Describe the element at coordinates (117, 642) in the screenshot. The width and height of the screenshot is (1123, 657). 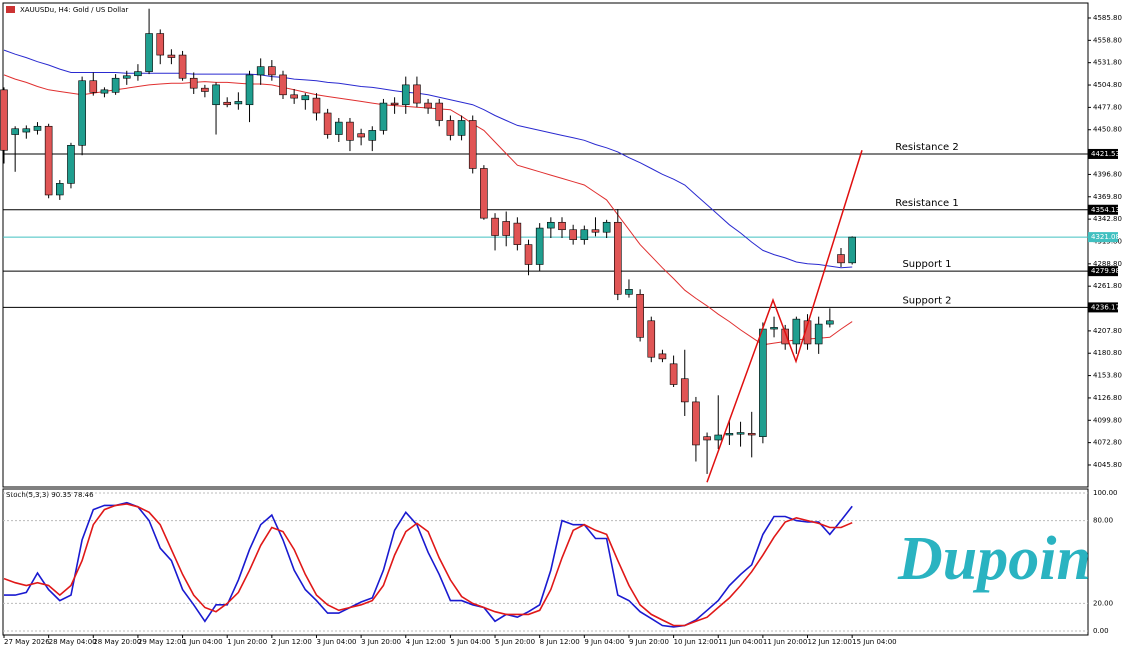
I see `x-tick-label: 28 May 20:00` at that location.